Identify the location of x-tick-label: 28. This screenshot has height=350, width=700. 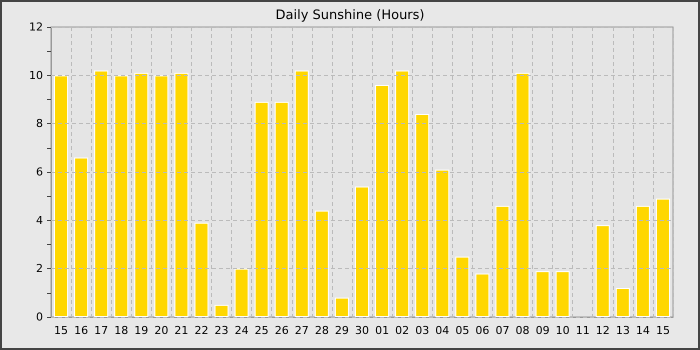
(321, 330).